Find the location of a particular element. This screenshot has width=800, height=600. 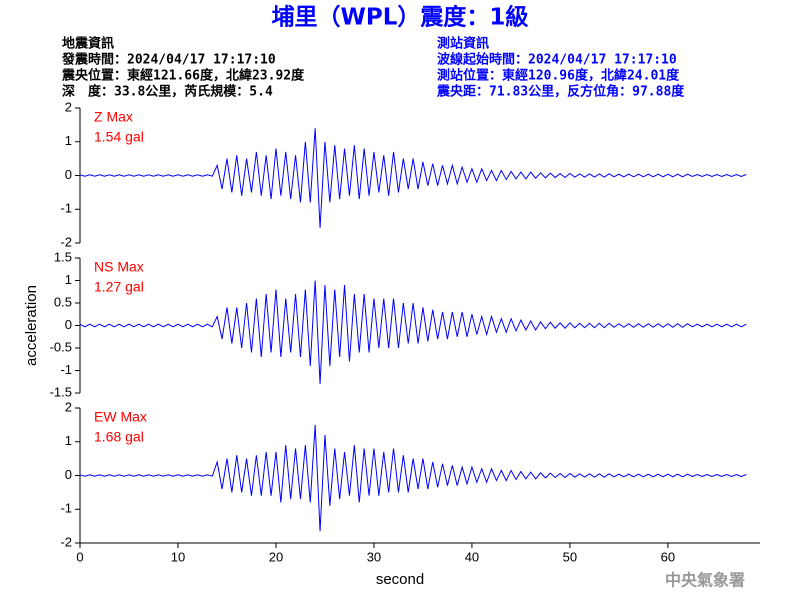

y-tick-label: -1.5 is located at coordinates (61, 391).